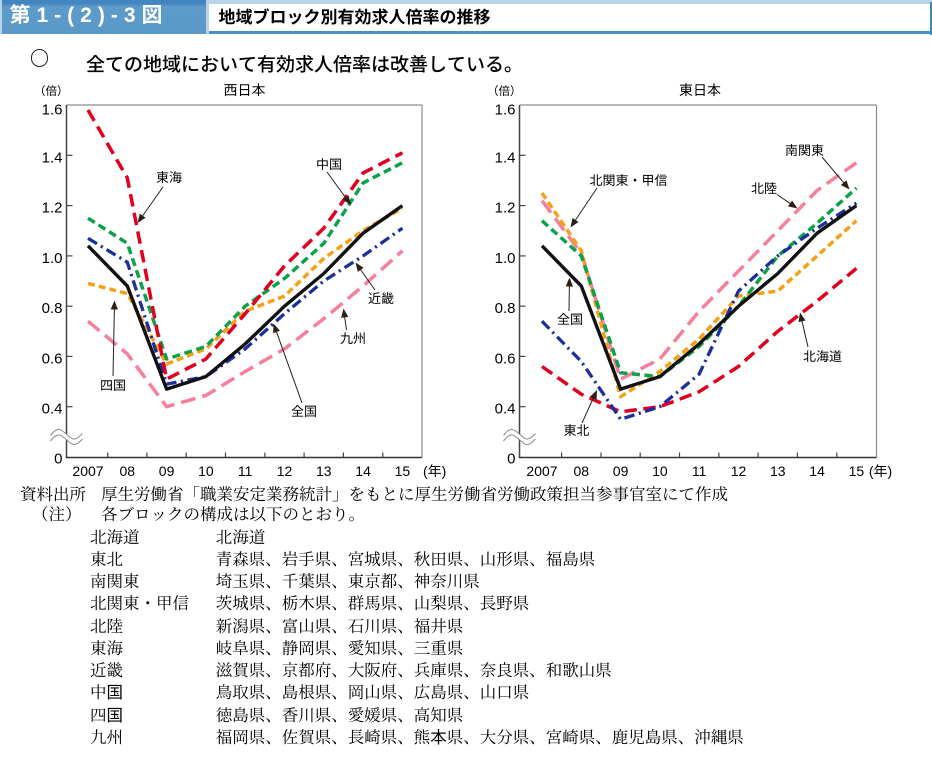 The height and width of the screenshot is (766, 932). I want to click on svg-text: 東海, so click(169, 177).